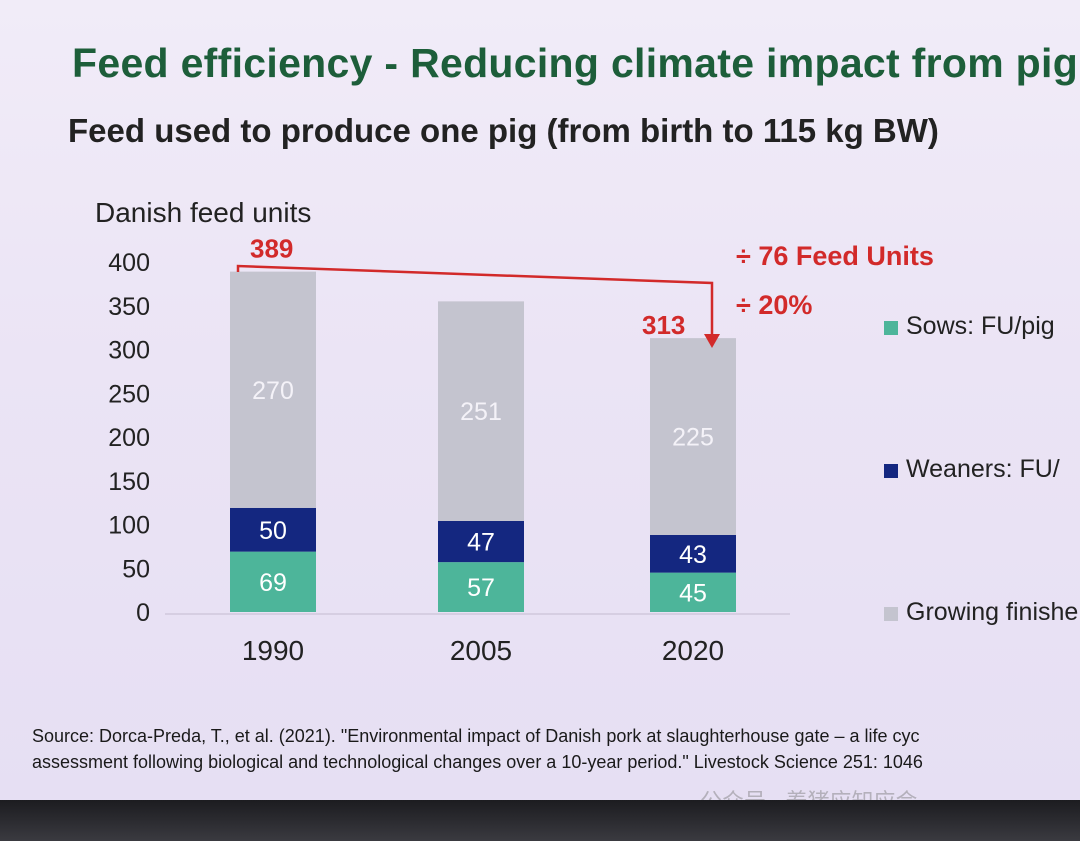 Image resolution: width=1080 pixels, height=841 pixels. I want to click on data-label: 251, so click(481, 412).